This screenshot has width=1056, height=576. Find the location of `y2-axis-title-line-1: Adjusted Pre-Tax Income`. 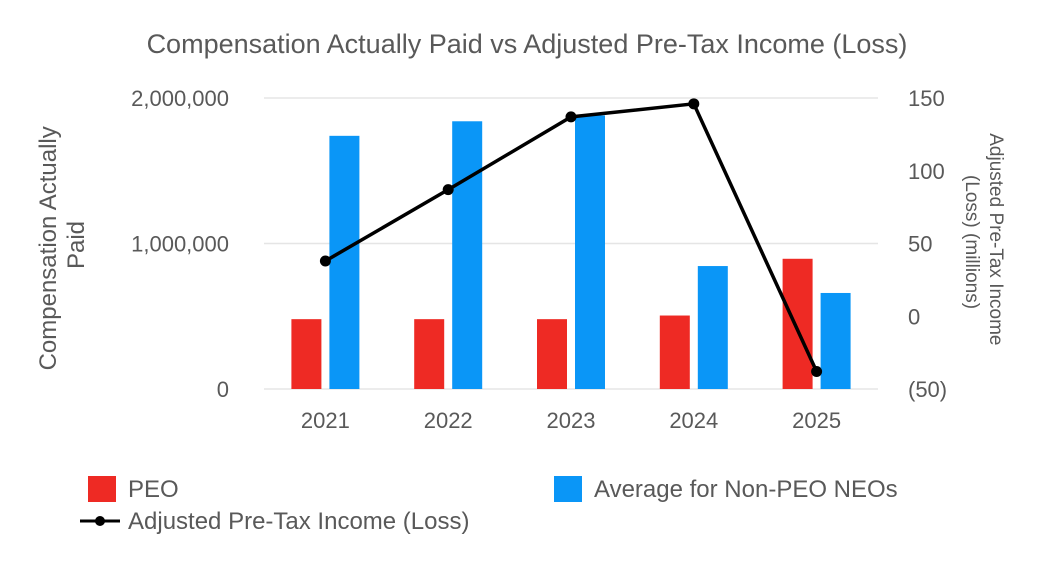

y2-axis-title-line-1: Adjusted Pre-Tax Income is located at coordinates (995, 239).